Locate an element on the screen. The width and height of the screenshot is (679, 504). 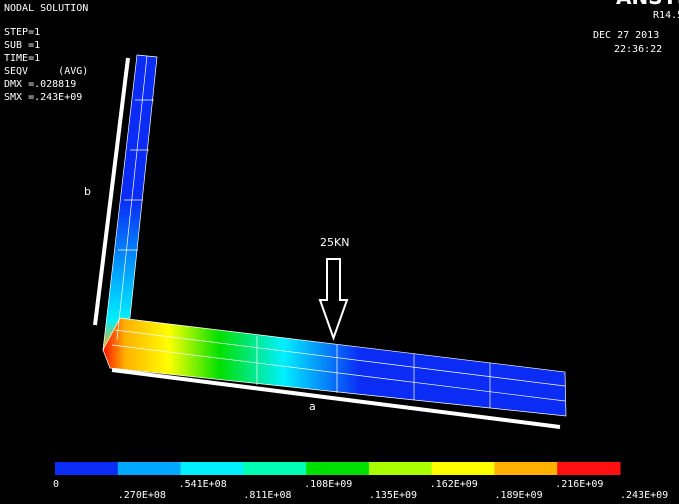
header-line: SUB =1 is located at coordinates (22, 45).